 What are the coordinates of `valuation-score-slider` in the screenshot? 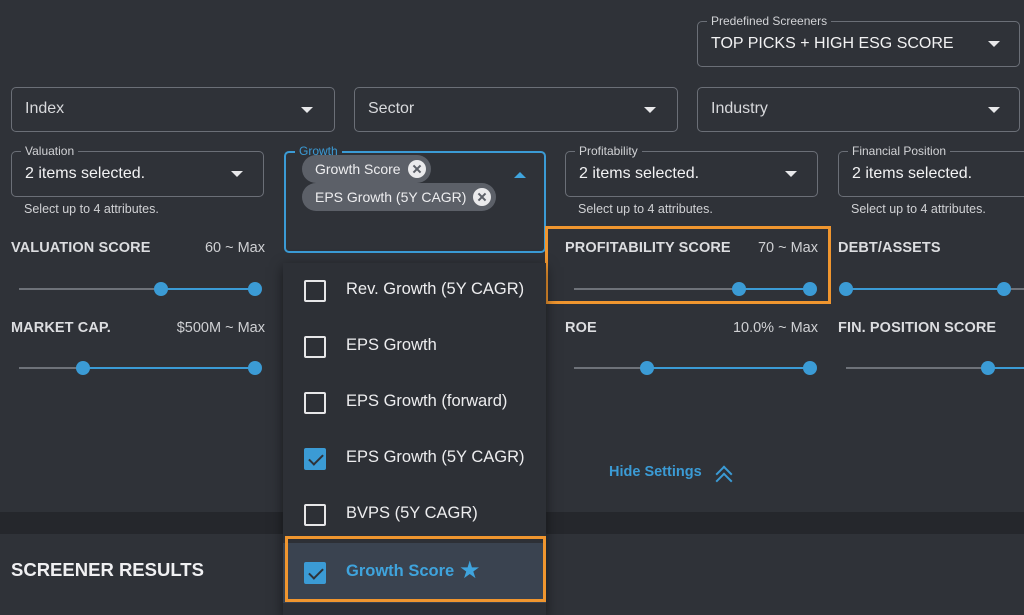 It's located at (140, 289).